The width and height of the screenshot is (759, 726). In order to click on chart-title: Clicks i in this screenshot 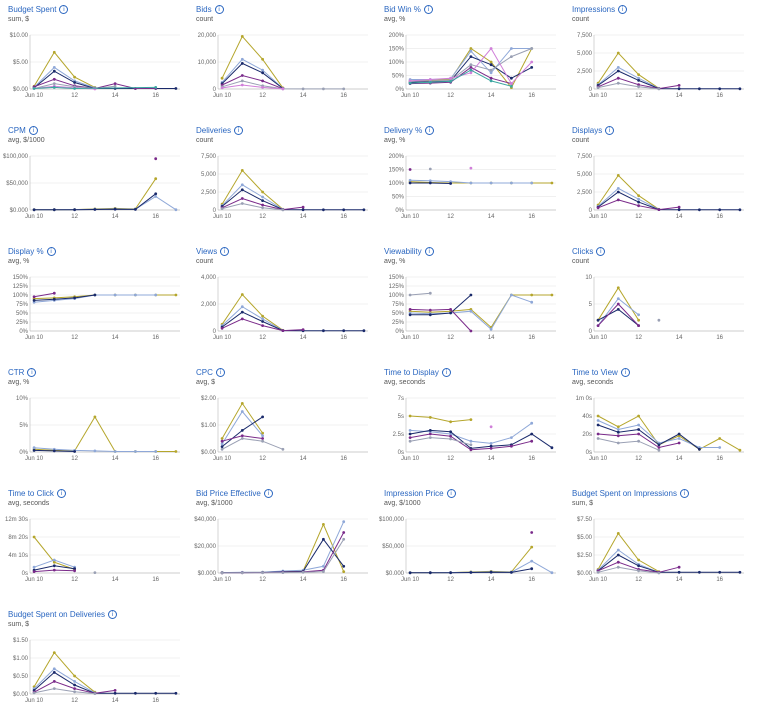, I will do `click(589, 252)`.